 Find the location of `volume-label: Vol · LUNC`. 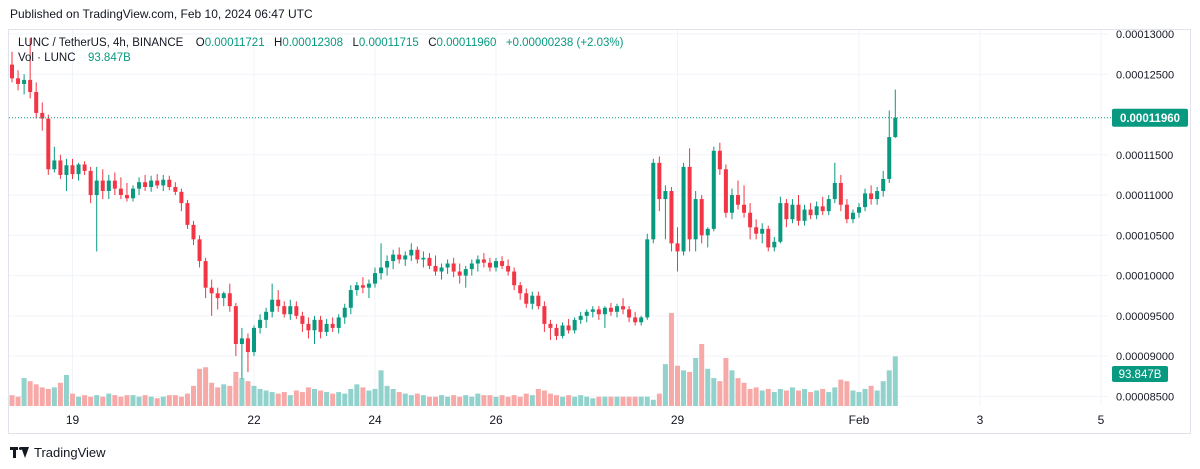

volume-label: Vol · LUNC is located at coordinates (47, 58).